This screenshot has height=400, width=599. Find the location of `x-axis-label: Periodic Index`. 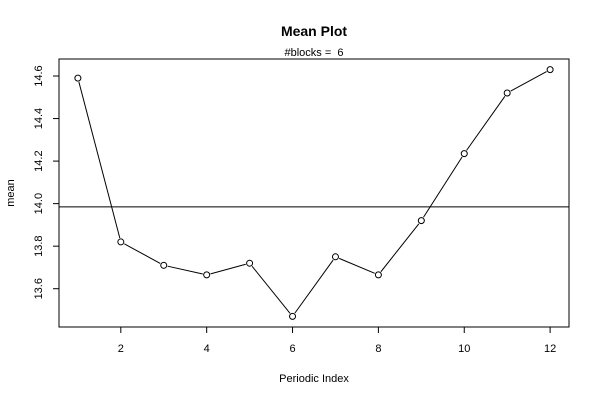

x-axis-label: Periodic Index is located at coordinates (314, 379).